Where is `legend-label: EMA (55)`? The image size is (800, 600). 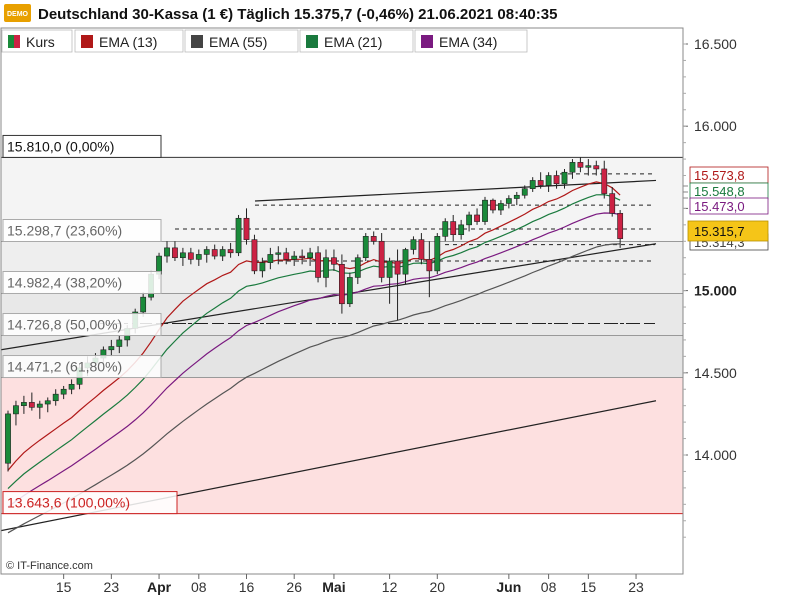 legend-label: EMA (55) is located at coordinates (238, 42).